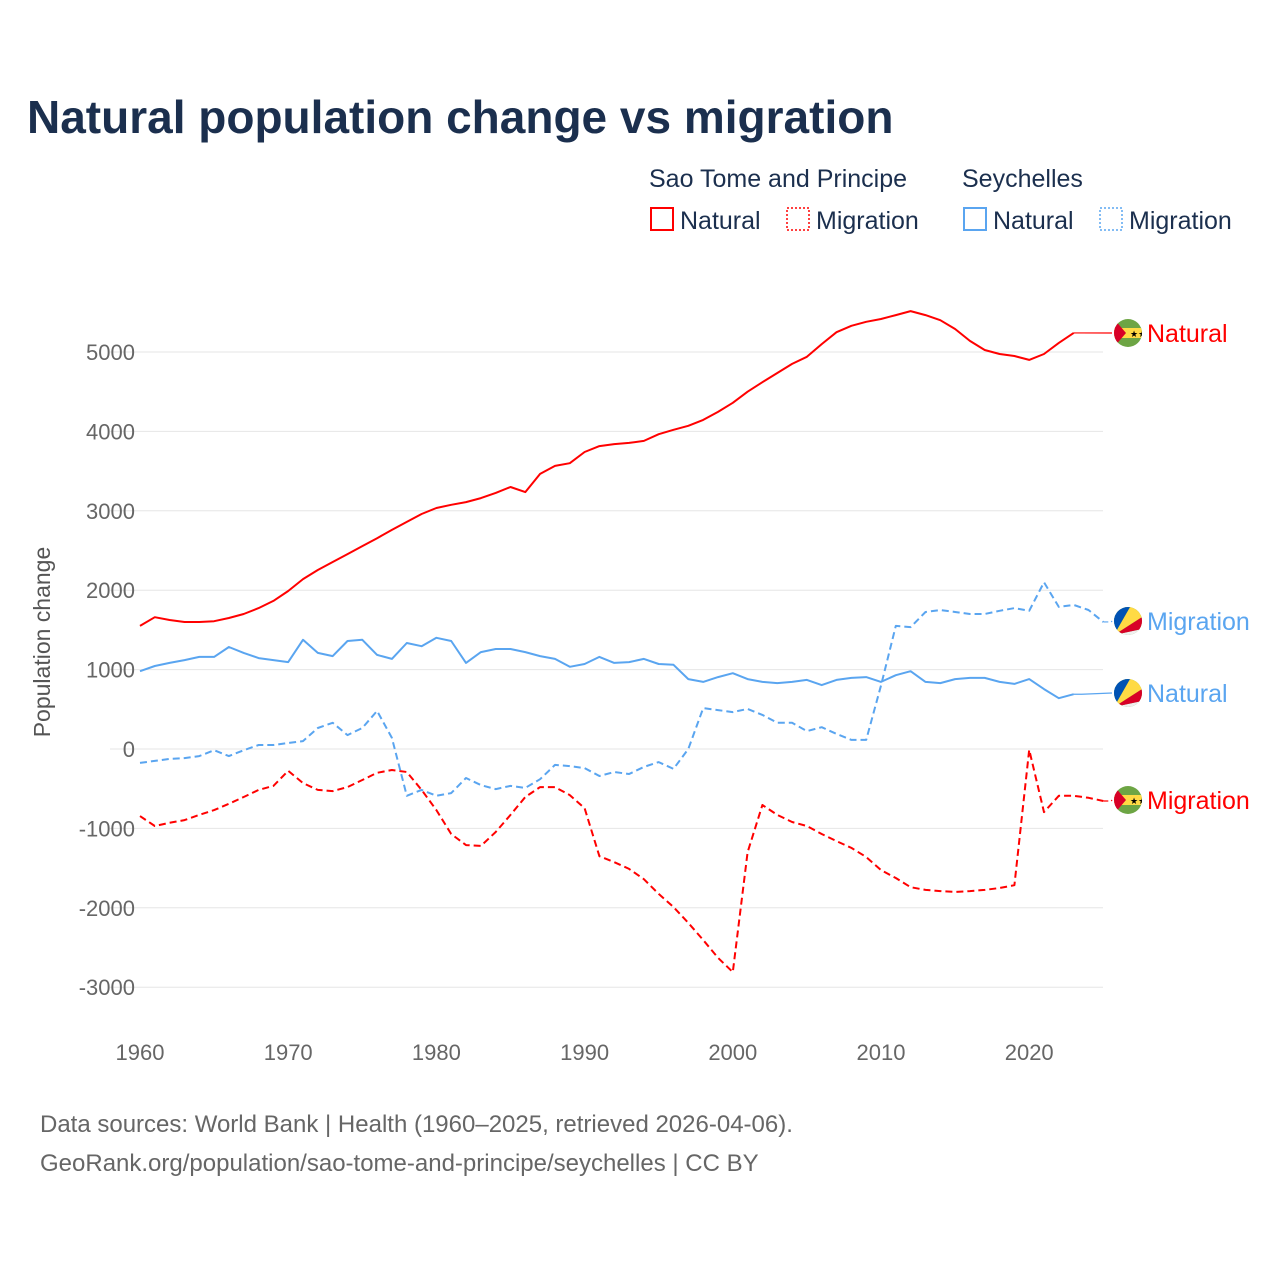 This screenshot has height=1280, width=1280. I want to click on x-axis: 1960 1970 1980 1990 2000 2010 2020, so click(585, 1052).